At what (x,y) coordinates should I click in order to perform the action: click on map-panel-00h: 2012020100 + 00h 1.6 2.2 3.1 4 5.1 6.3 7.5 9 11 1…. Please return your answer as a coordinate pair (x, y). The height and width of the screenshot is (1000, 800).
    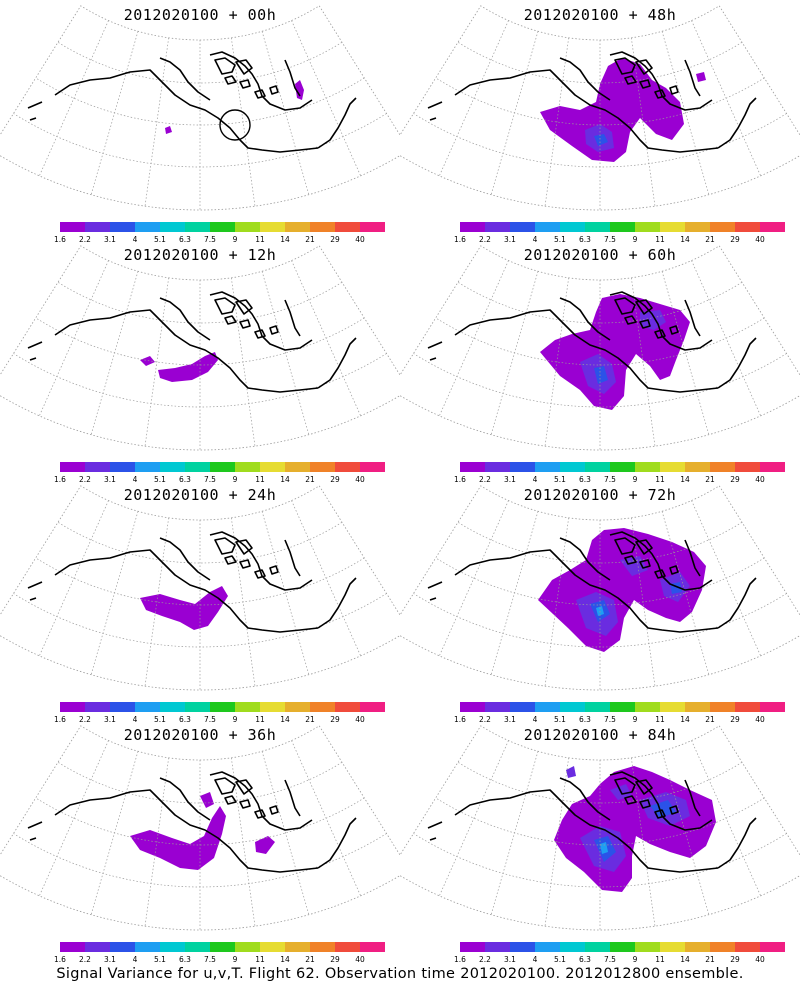
    Looking at the image, I should click on (200, 122).